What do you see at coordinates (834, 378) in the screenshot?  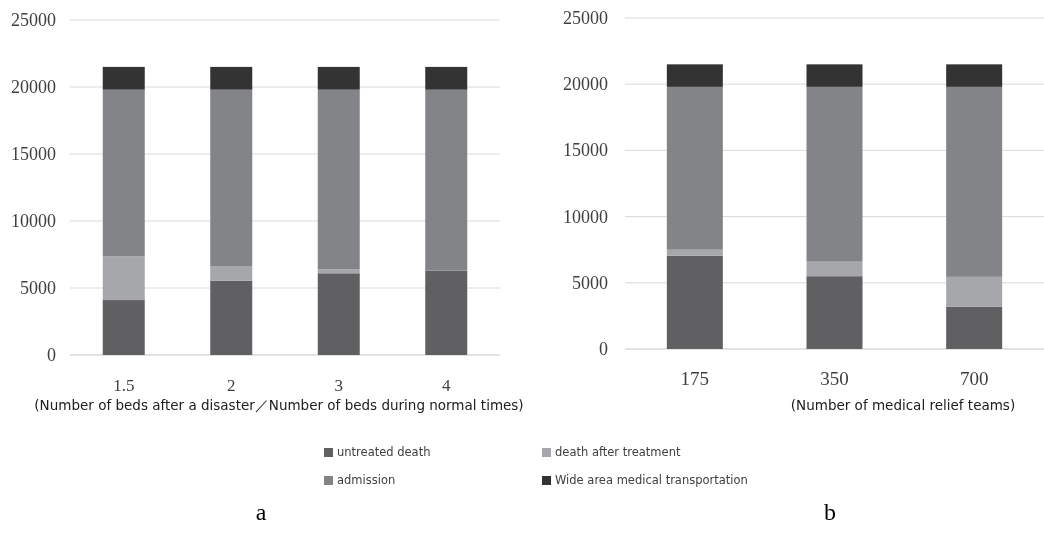 I see `x-tick-label: 350` at bounding box center [834, 378].